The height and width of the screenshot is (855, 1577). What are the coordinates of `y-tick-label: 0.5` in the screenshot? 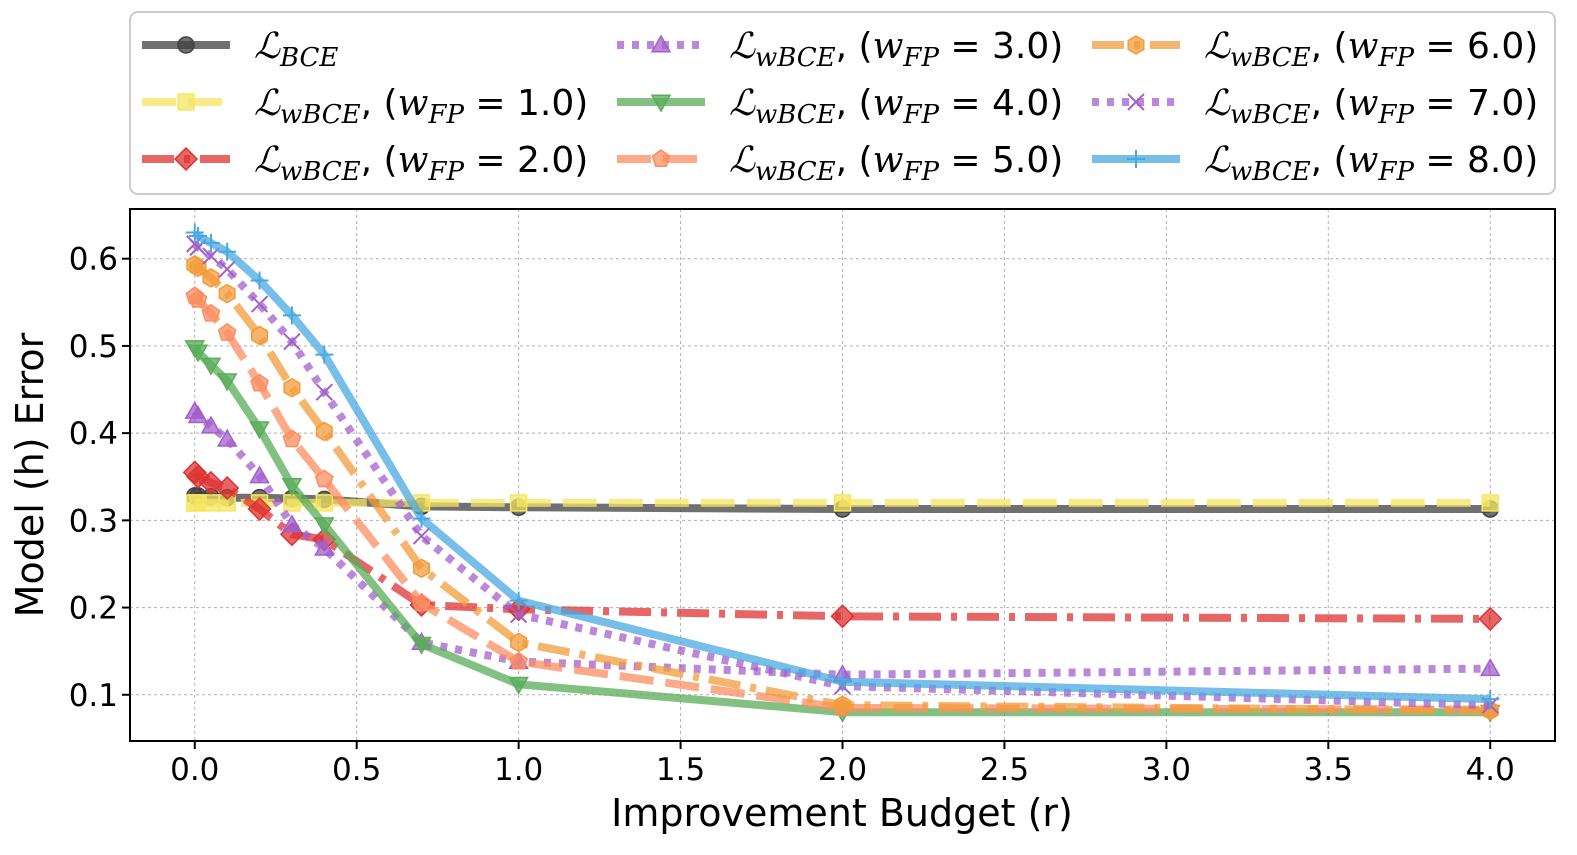 It's located at (93, 347).